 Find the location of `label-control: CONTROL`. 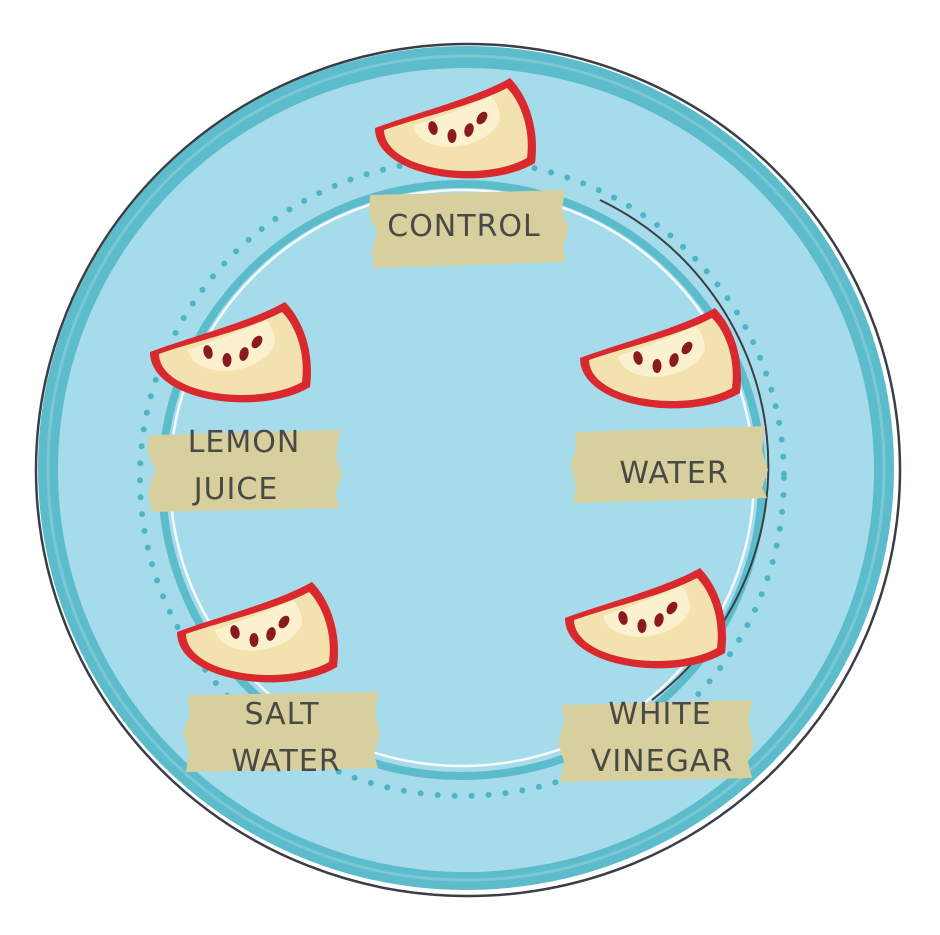

label-control: CONTROL is located at coordinates (464, 226).